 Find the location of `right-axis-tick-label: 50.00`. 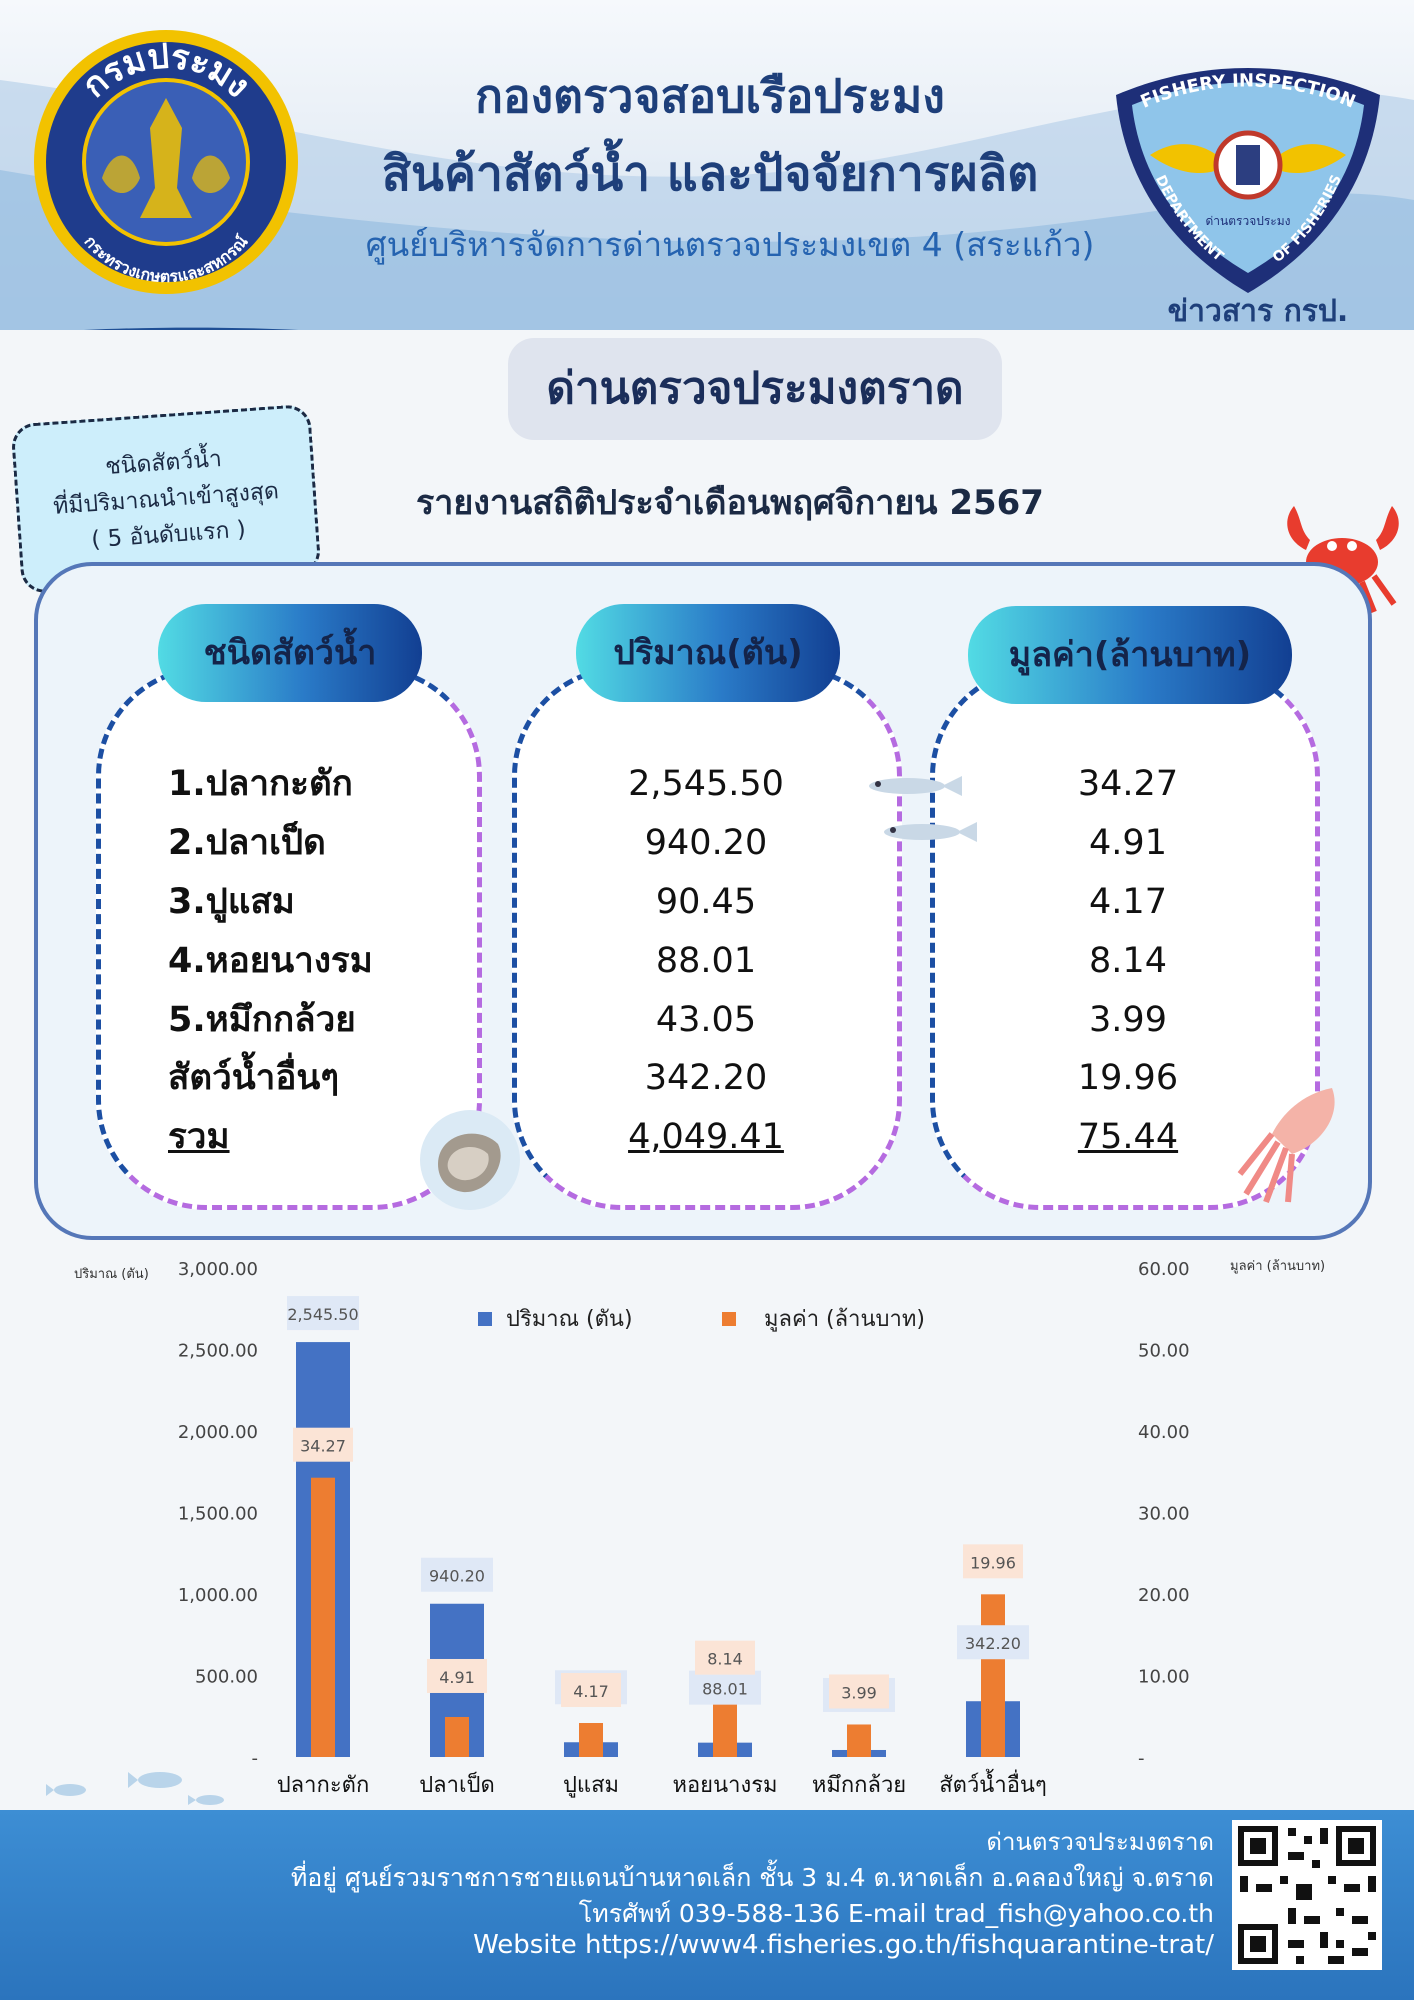

right-axis-tick-label: 50.00 is located at coordinates (1164, 1351).